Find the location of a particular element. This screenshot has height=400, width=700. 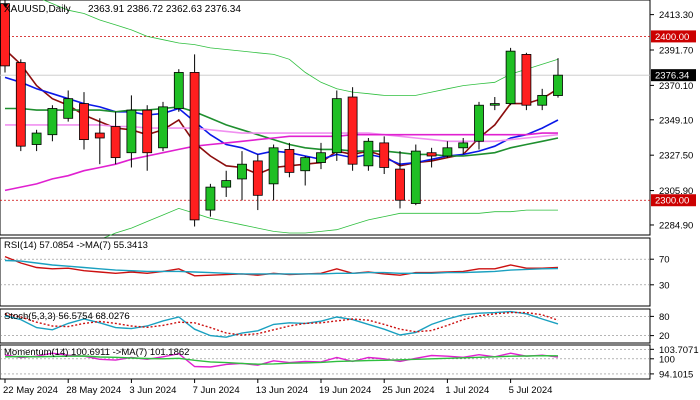

level-price-tag-label: 2400.00 is located at coordinates (672, 37).